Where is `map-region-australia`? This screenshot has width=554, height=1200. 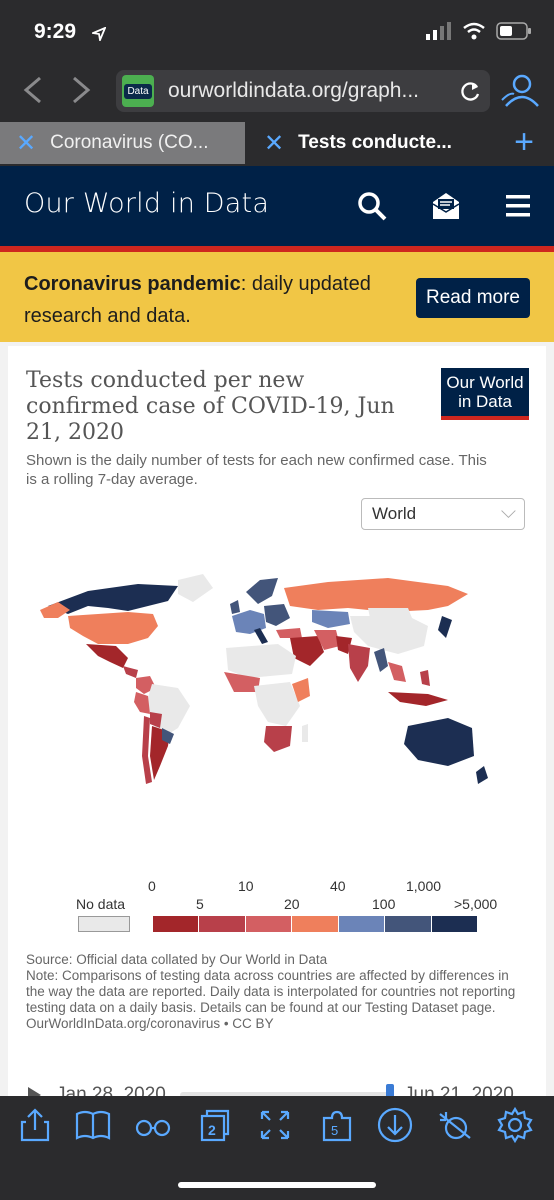 map-region-australia is located at coordinates (439, 742).